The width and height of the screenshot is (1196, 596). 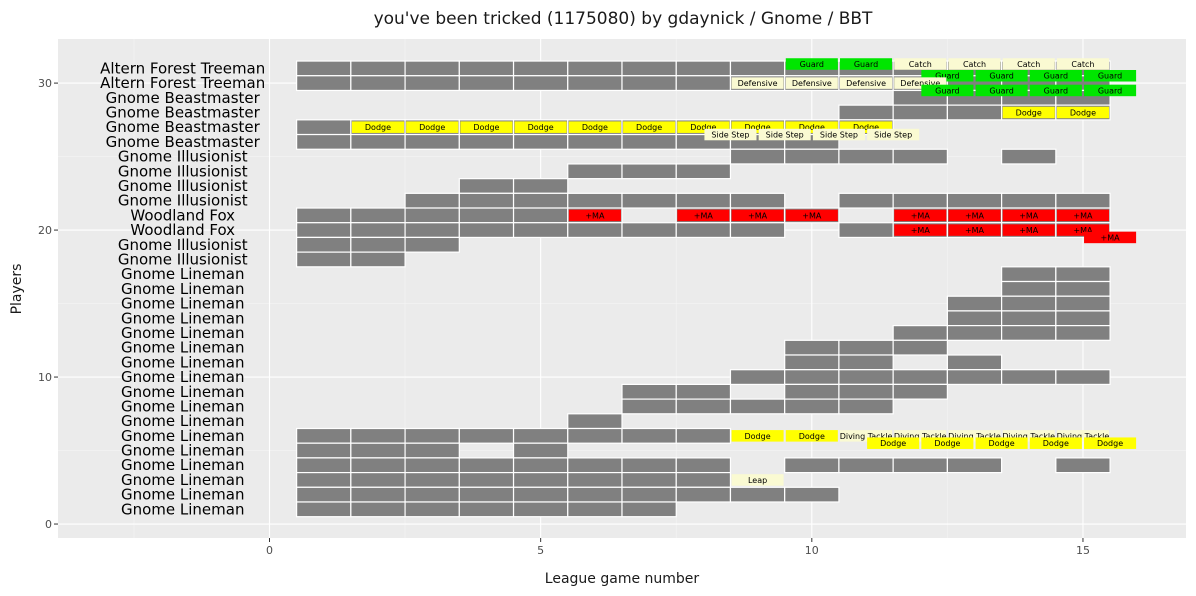 What do you see at coordinates (183, 245) in the screenshot?
I see `player-label: Gnome Illusionist` at bounding box center [183, 245].